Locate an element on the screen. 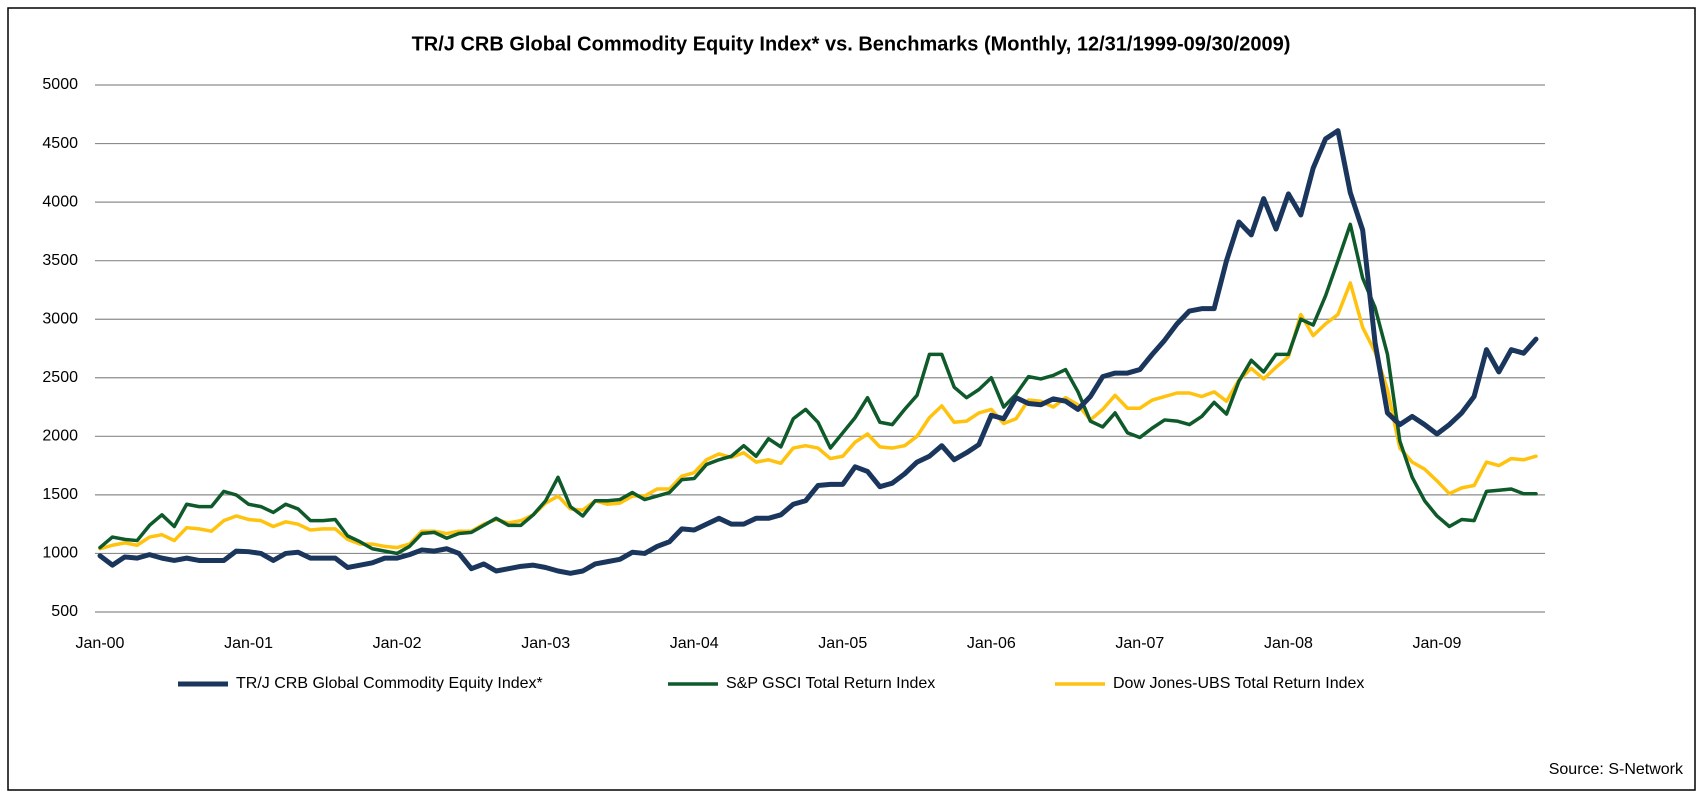 This screenshot has height=798, width=1703. x-tick-label: Jan-02 is located at coordinates (397, 643).